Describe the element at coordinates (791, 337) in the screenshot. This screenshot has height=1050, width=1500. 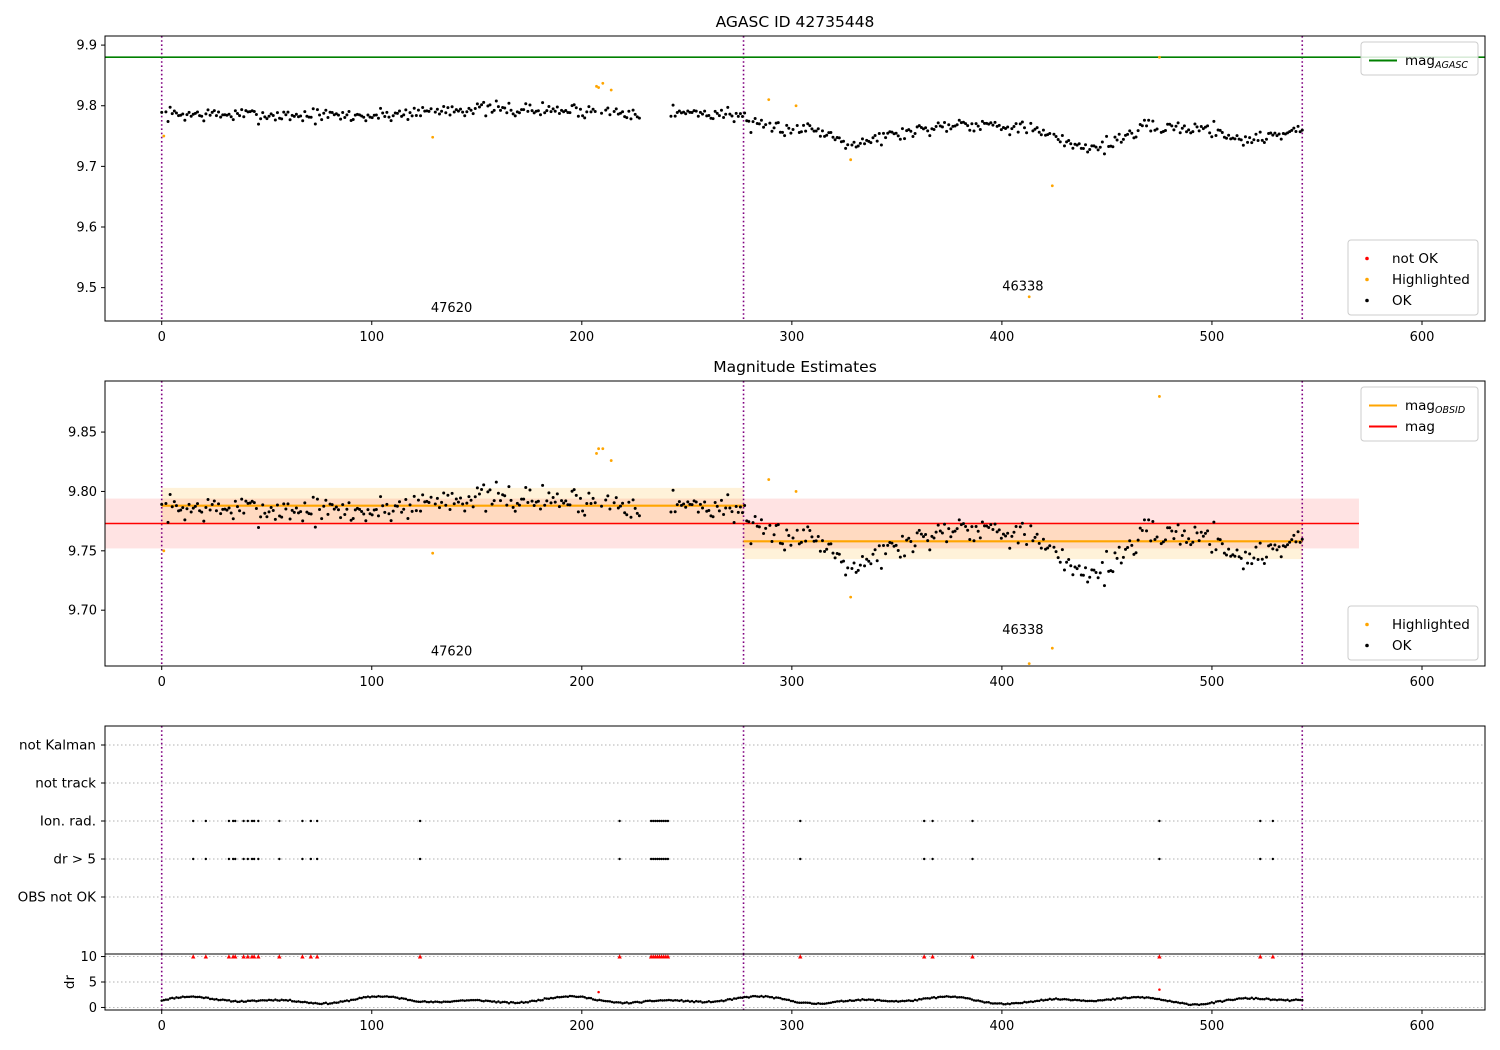
I see `x-tick-label: 300` at that location.